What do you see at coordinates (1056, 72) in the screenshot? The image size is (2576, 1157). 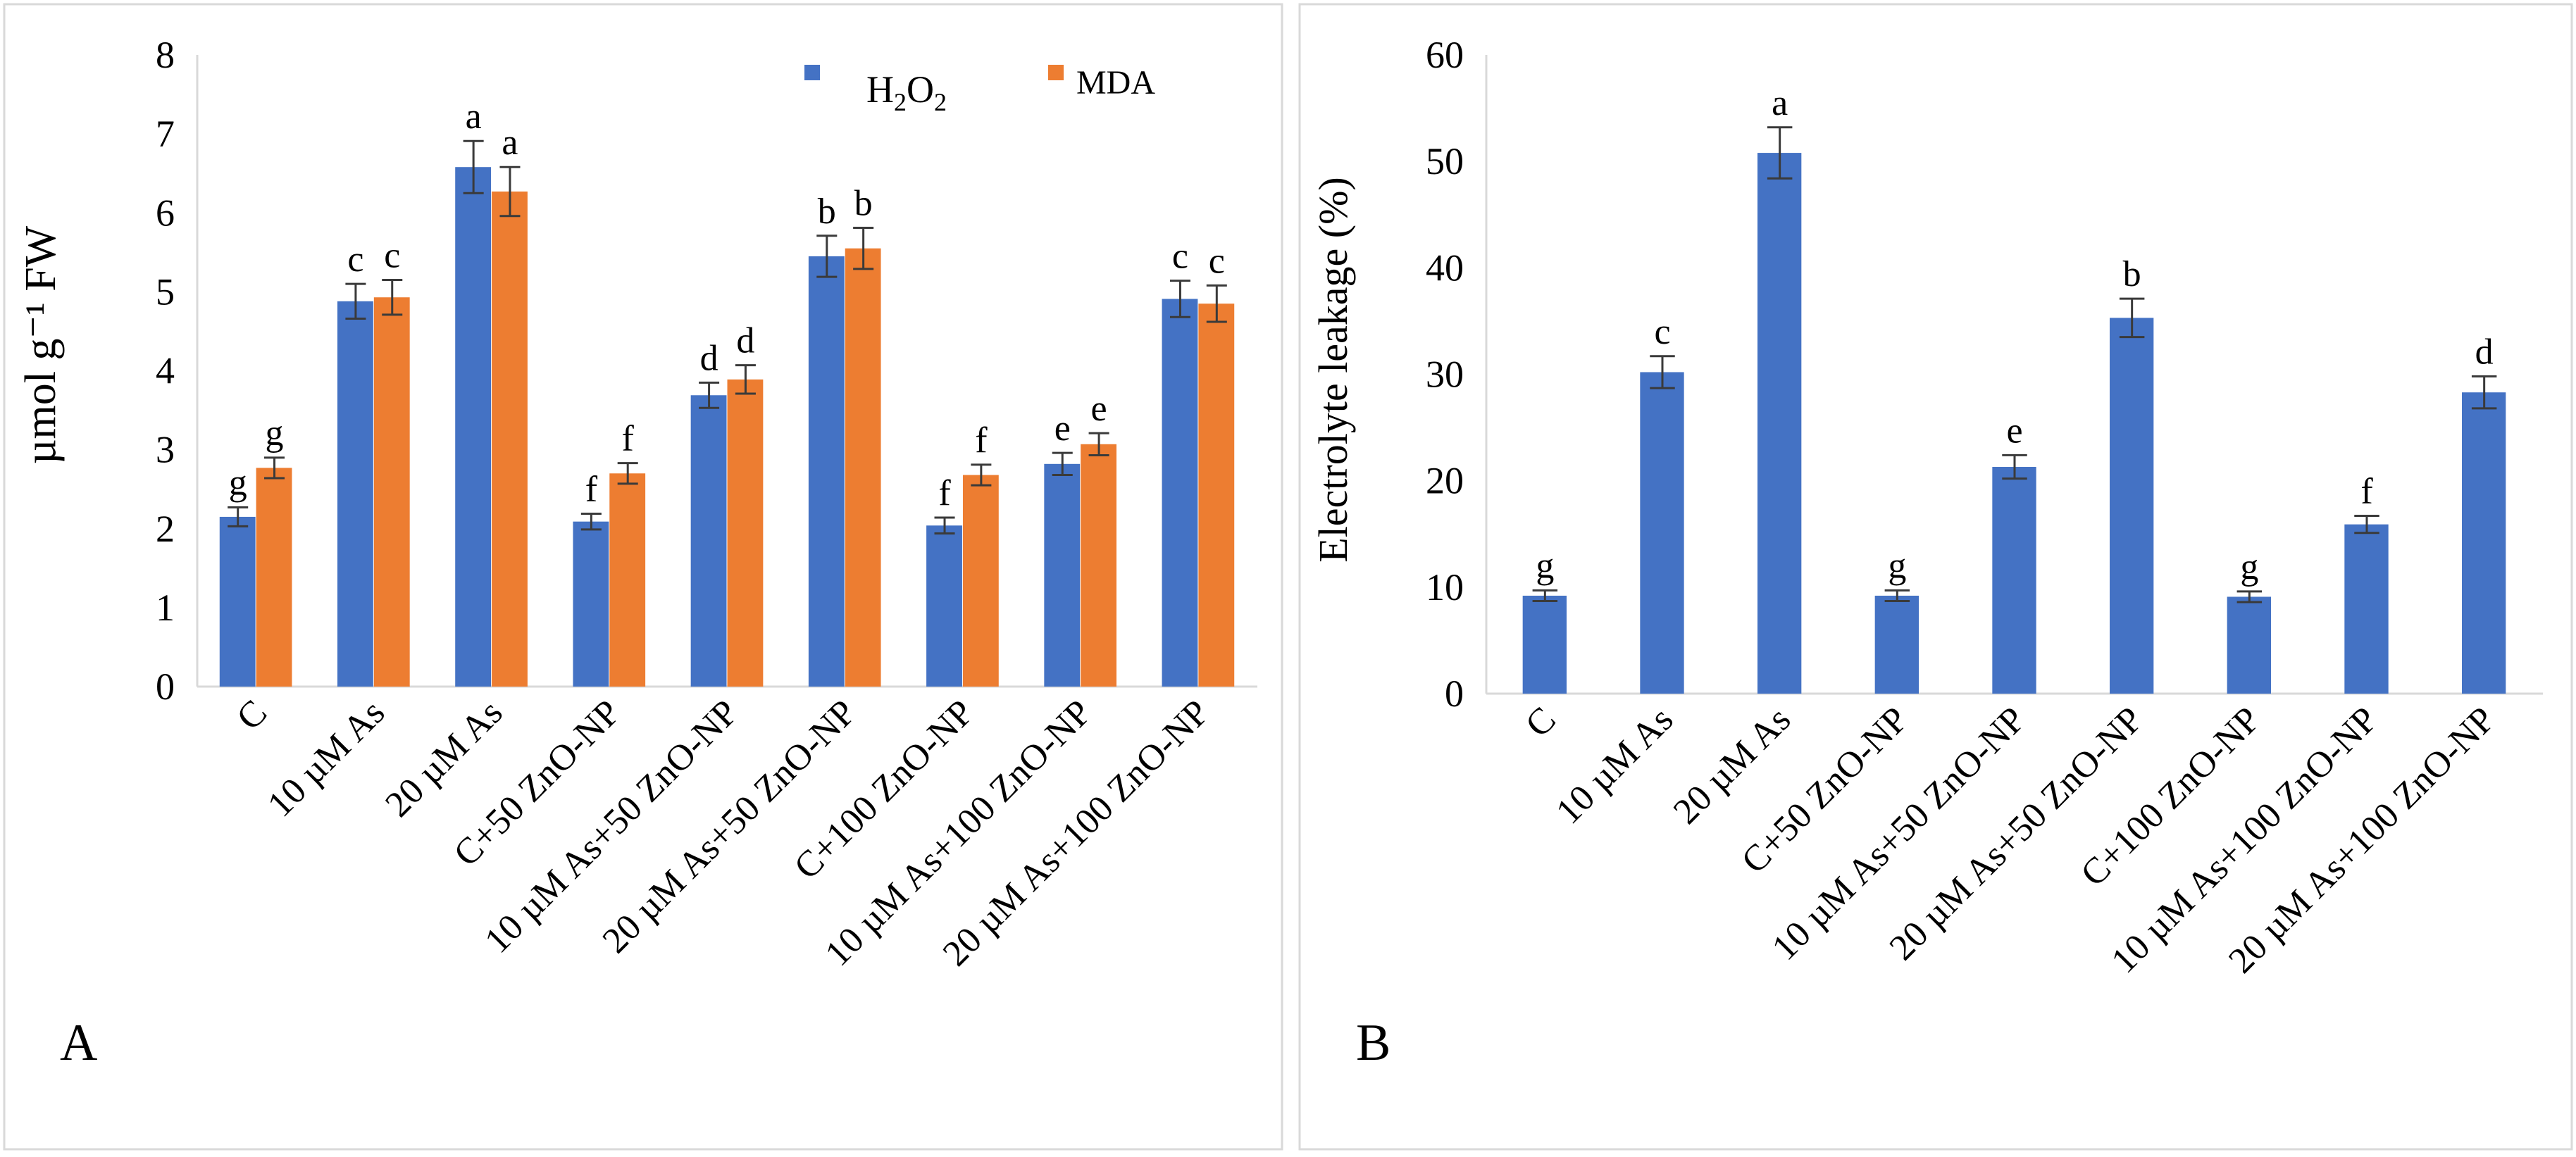 I see `legend-swatch-mda` at bounding box center [1056, 72].